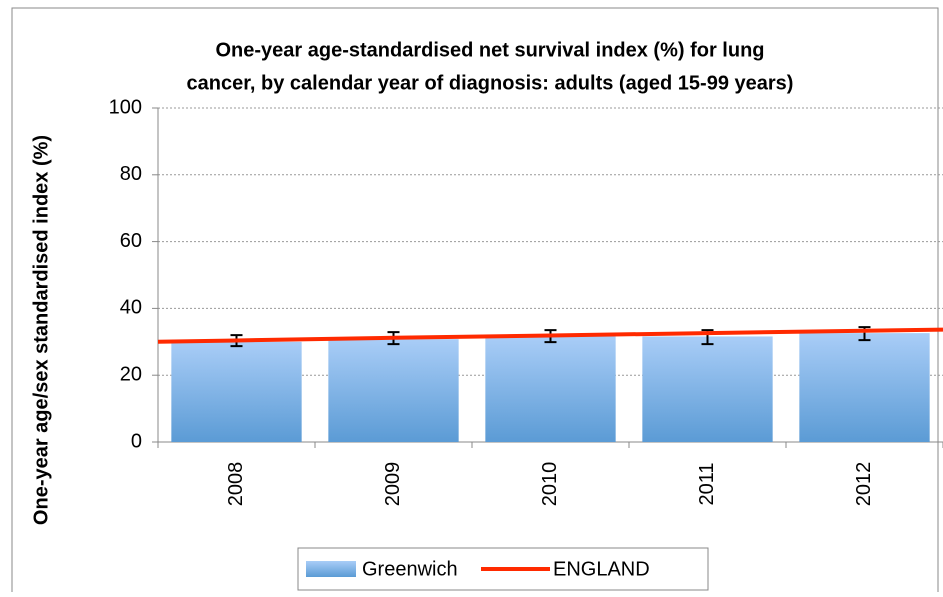 Image resolution: width=943 pixels, height=597 pixels. Describe the element at coordinates (393, 484) in the screenshot. I see `x-tick-label: 2009` at that location.